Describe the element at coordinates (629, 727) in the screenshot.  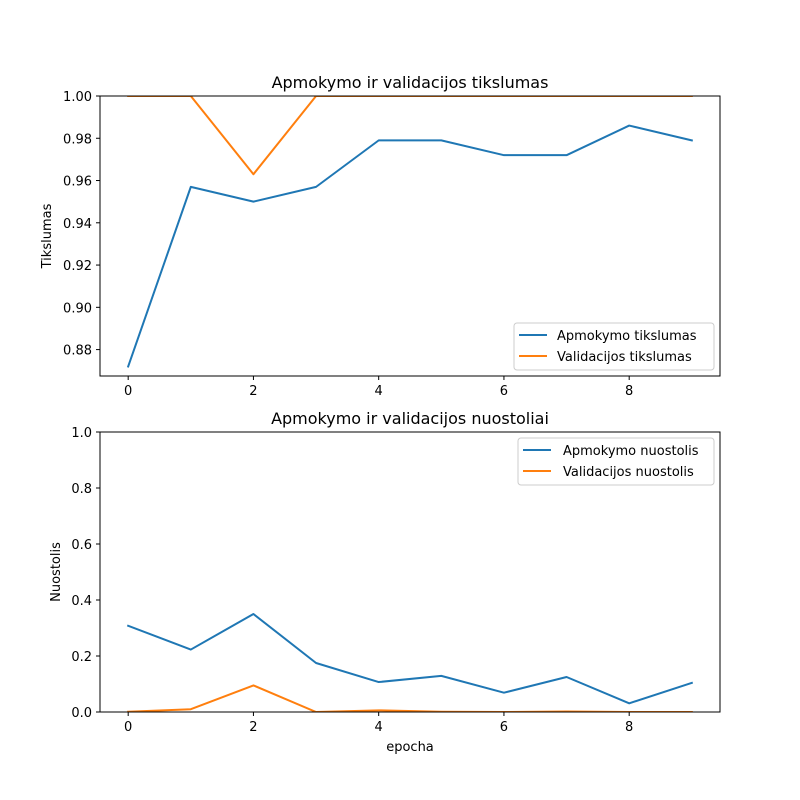
I see `loss-xtick-label: 8` at that location.